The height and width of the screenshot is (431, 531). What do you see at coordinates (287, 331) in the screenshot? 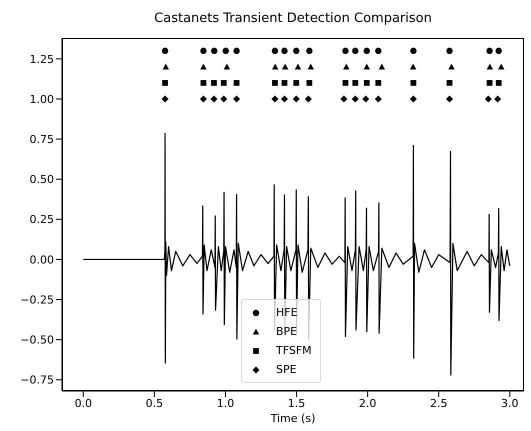
I see `legend-label: BPE` at bounding box center [287, 331].